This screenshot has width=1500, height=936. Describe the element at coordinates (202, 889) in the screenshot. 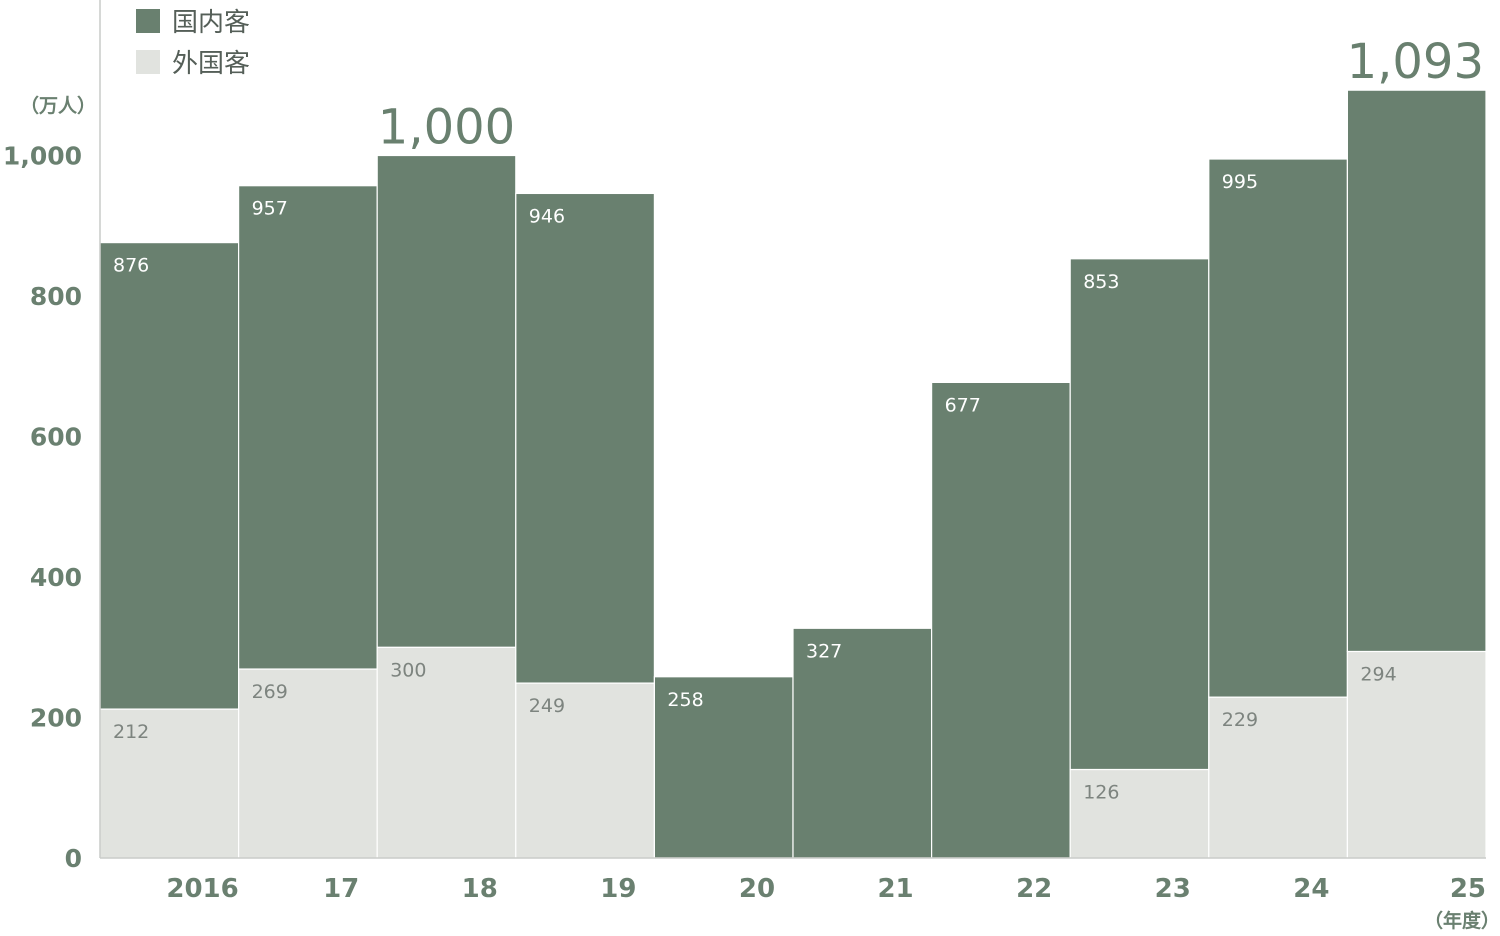

I see `x-tick-label: 2016` at that location.